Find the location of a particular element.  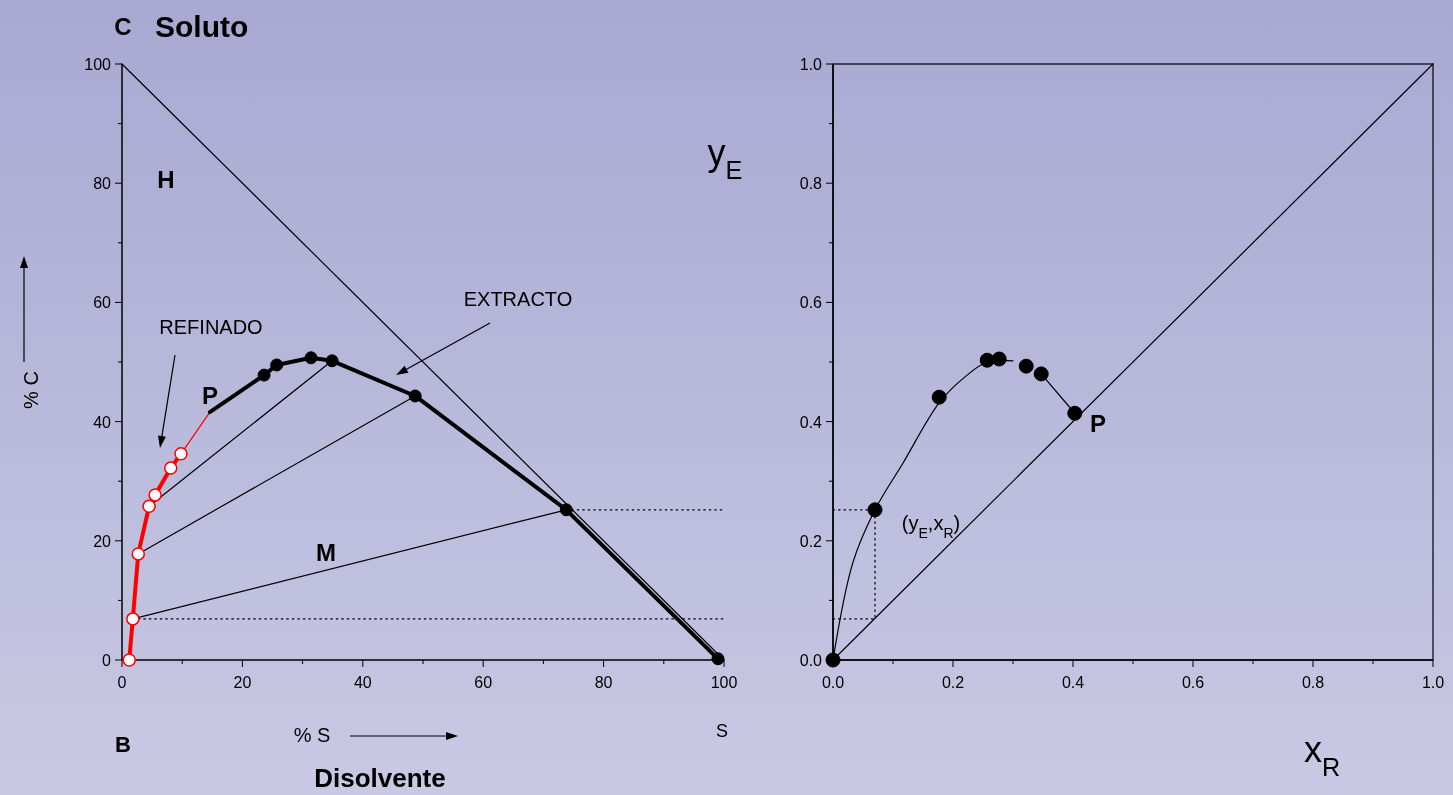

x-tick-label: 0.0 is located at coordinates (833, 682).